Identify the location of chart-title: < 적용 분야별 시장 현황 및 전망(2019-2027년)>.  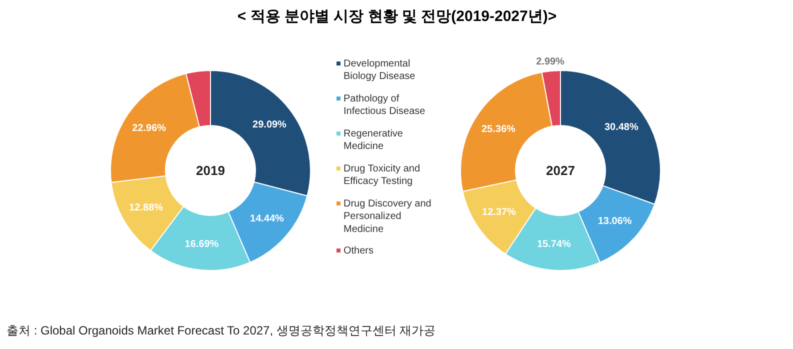
(397, 16).